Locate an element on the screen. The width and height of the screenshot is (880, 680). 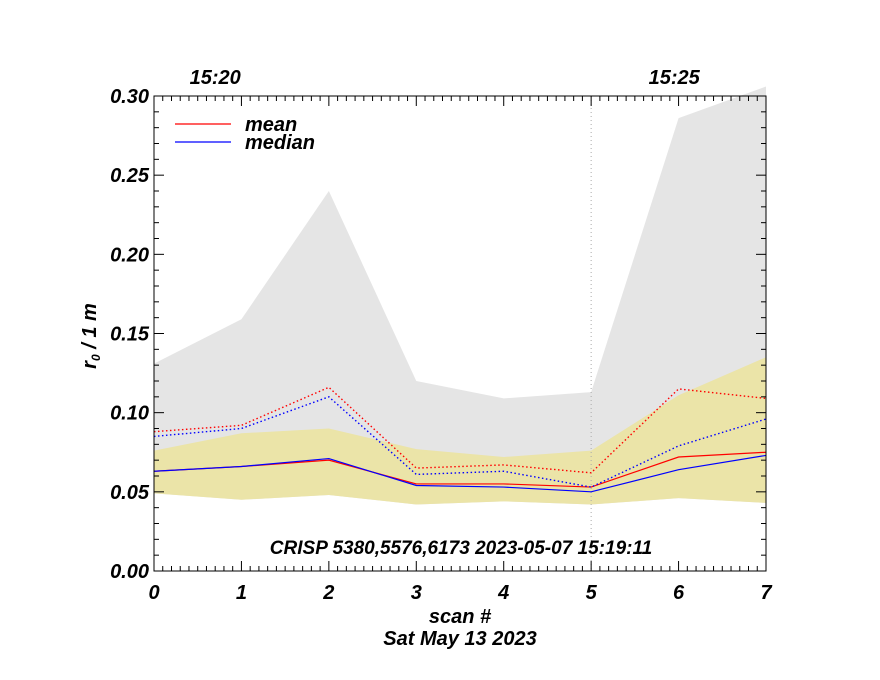
legend-label-mean: mean is located at coordinates (271, 125).